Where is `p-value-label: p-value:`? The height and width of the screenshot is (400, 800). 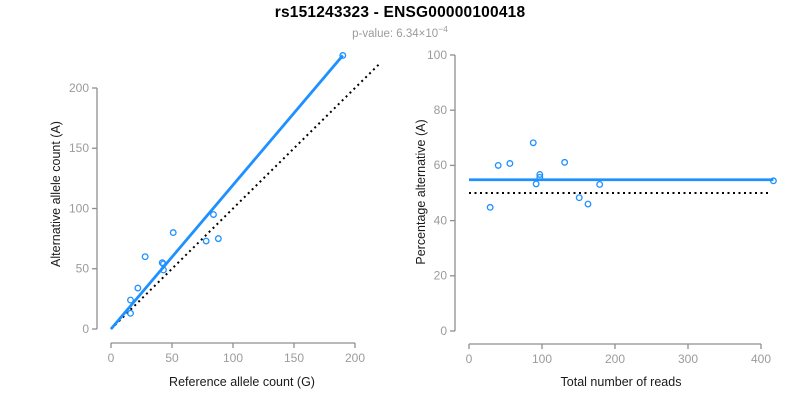 p-value-label: p-value: is located at coordinates (373, 33).